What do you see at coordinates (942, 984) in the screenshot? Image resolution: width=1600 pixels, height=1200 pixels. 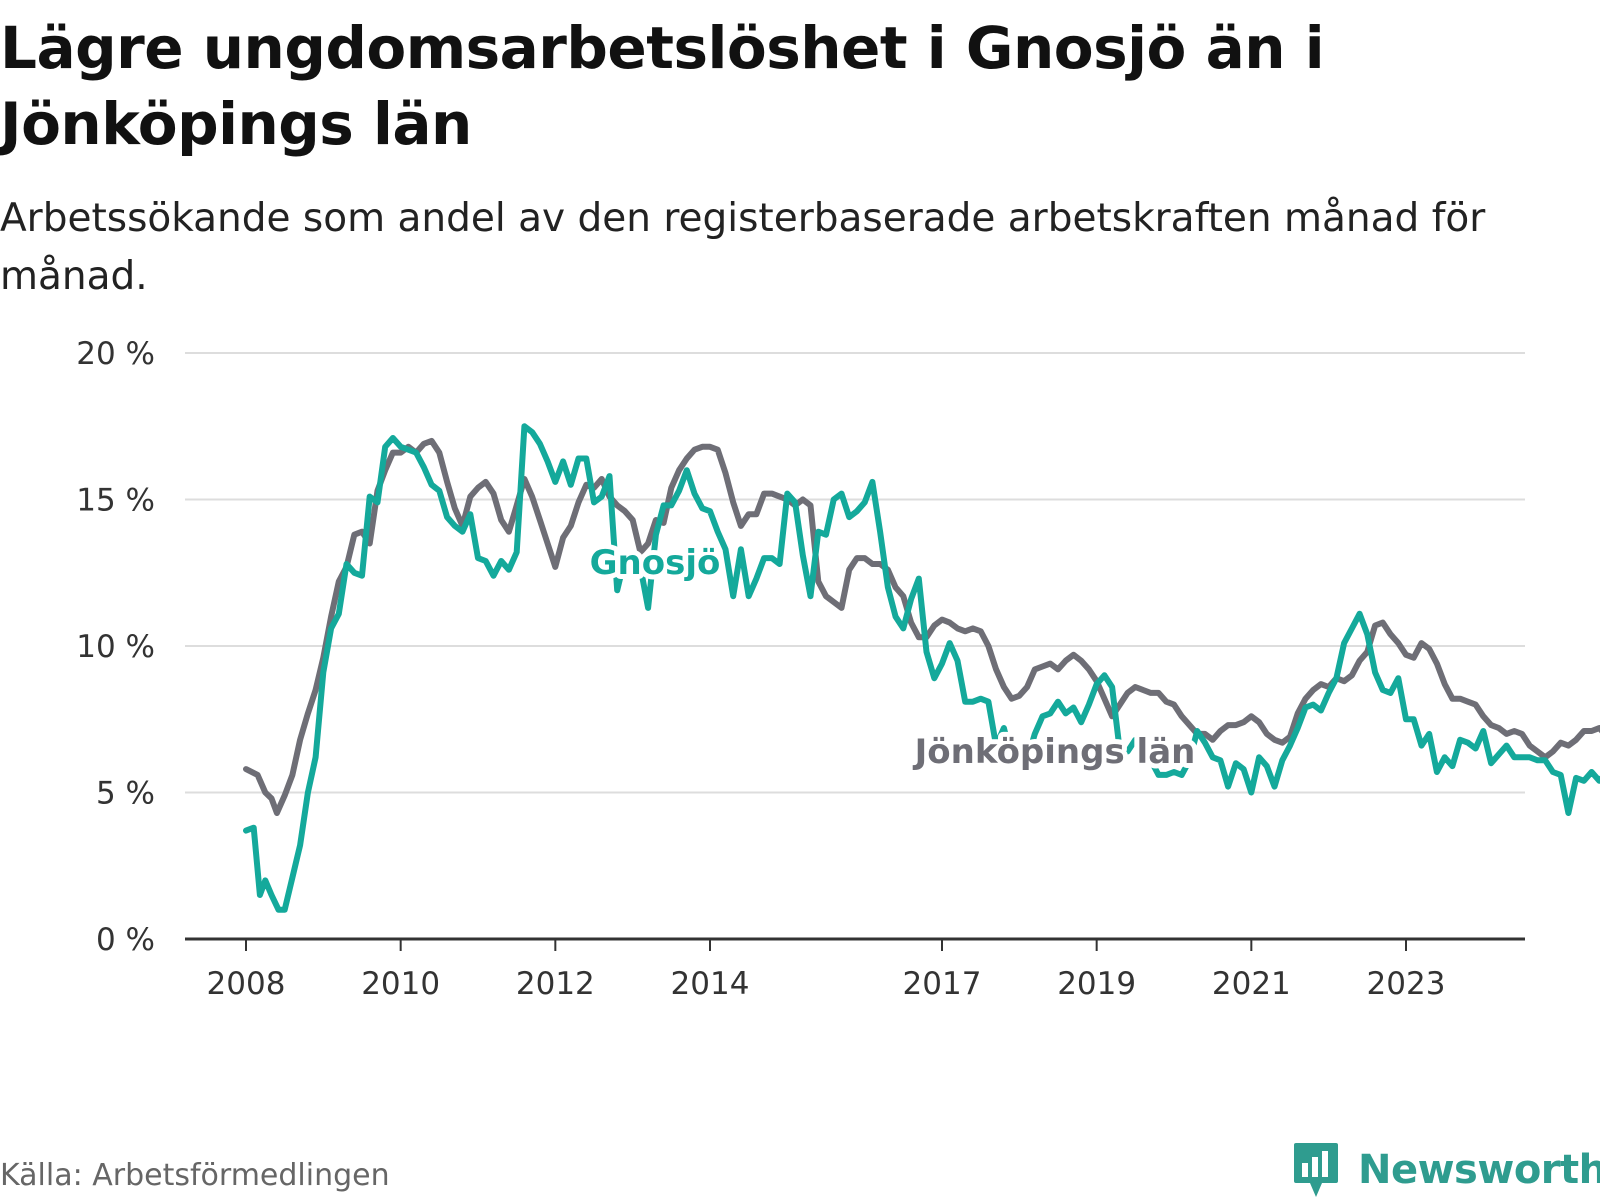 I see `x-tick-label: 2017` at bounding box center [942, 984].